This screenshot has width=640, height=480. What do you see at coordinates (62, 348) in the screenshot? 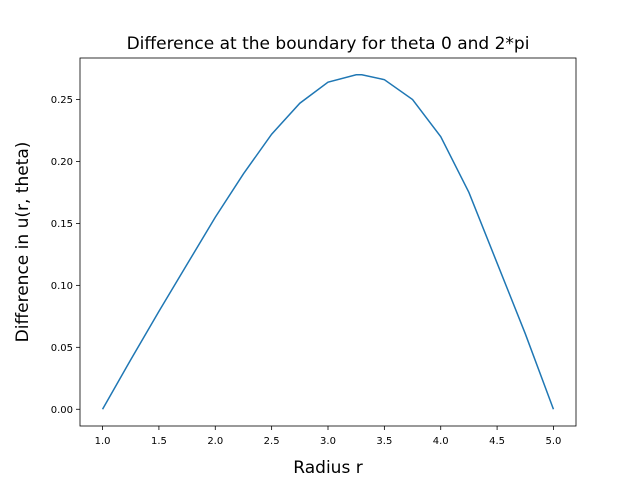
I see `y-tick-label: 0.05` at bounding box center [62, 348].